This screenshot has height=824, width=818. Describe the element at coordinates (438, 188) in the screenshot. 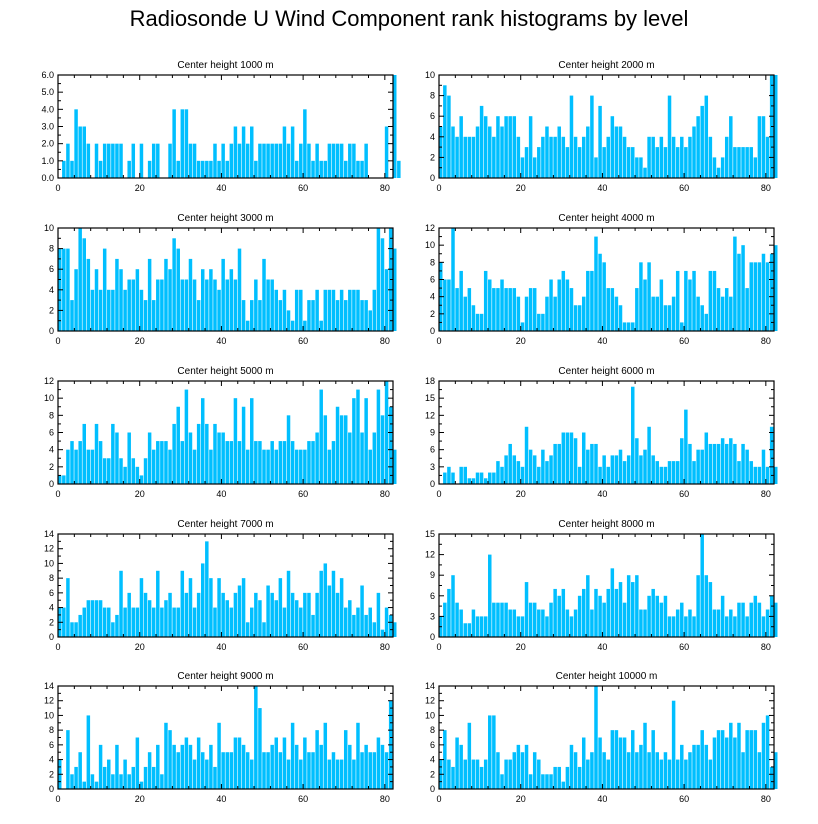

I see `x-tick-label: 0` at that location.